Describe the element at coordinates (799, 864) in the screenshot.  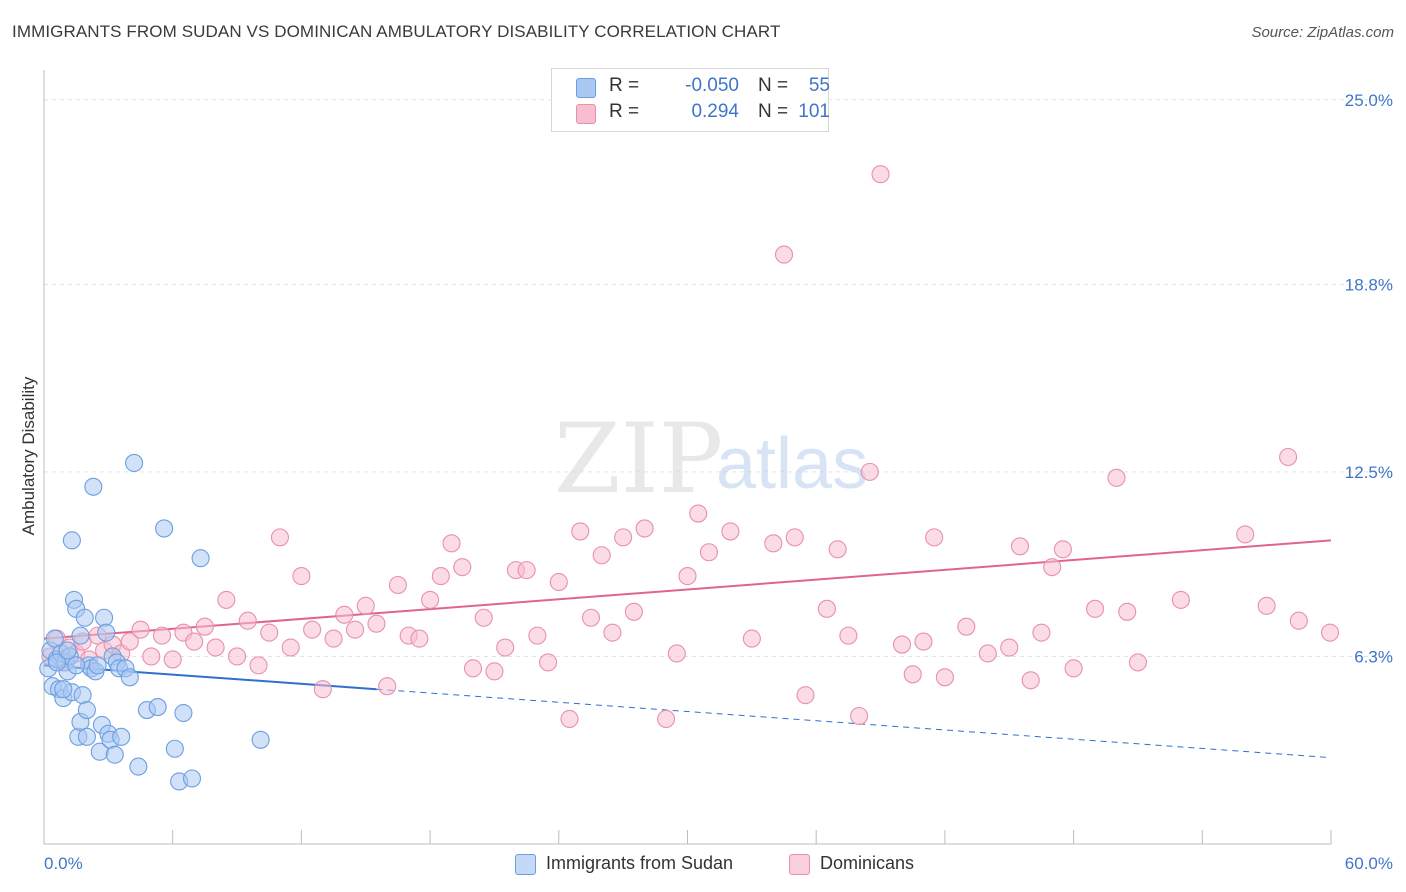
I see `bottom-legend-swatch-dominicans` at that location.